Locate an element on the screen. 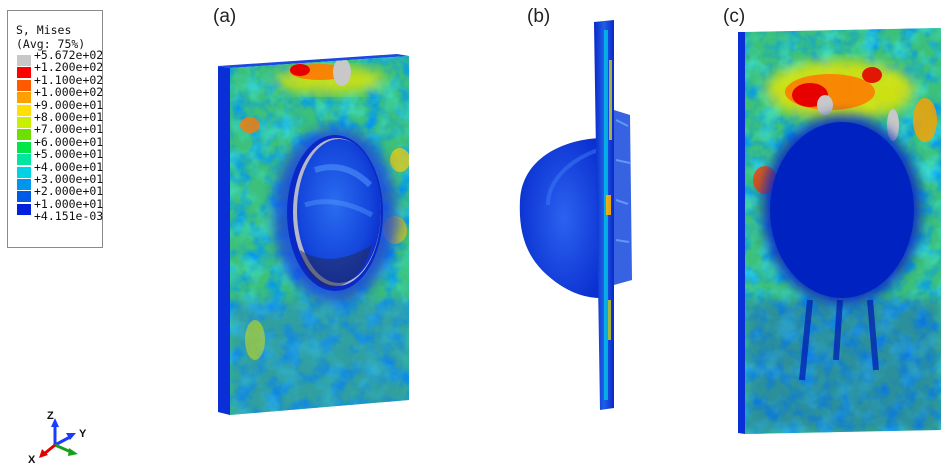 The height and width of the screenshot is (467, 941). legend-value: +2.000e+01 is located at coordinates (69, 191).